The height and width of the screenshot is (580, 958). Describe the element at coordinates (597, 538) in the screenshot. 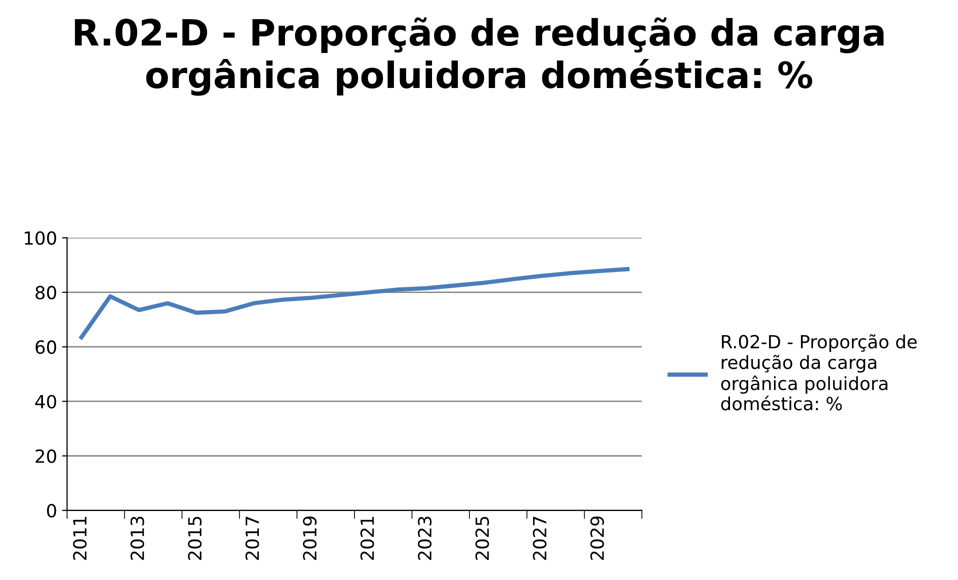

I see `x-tick-label: 2029` at that location.